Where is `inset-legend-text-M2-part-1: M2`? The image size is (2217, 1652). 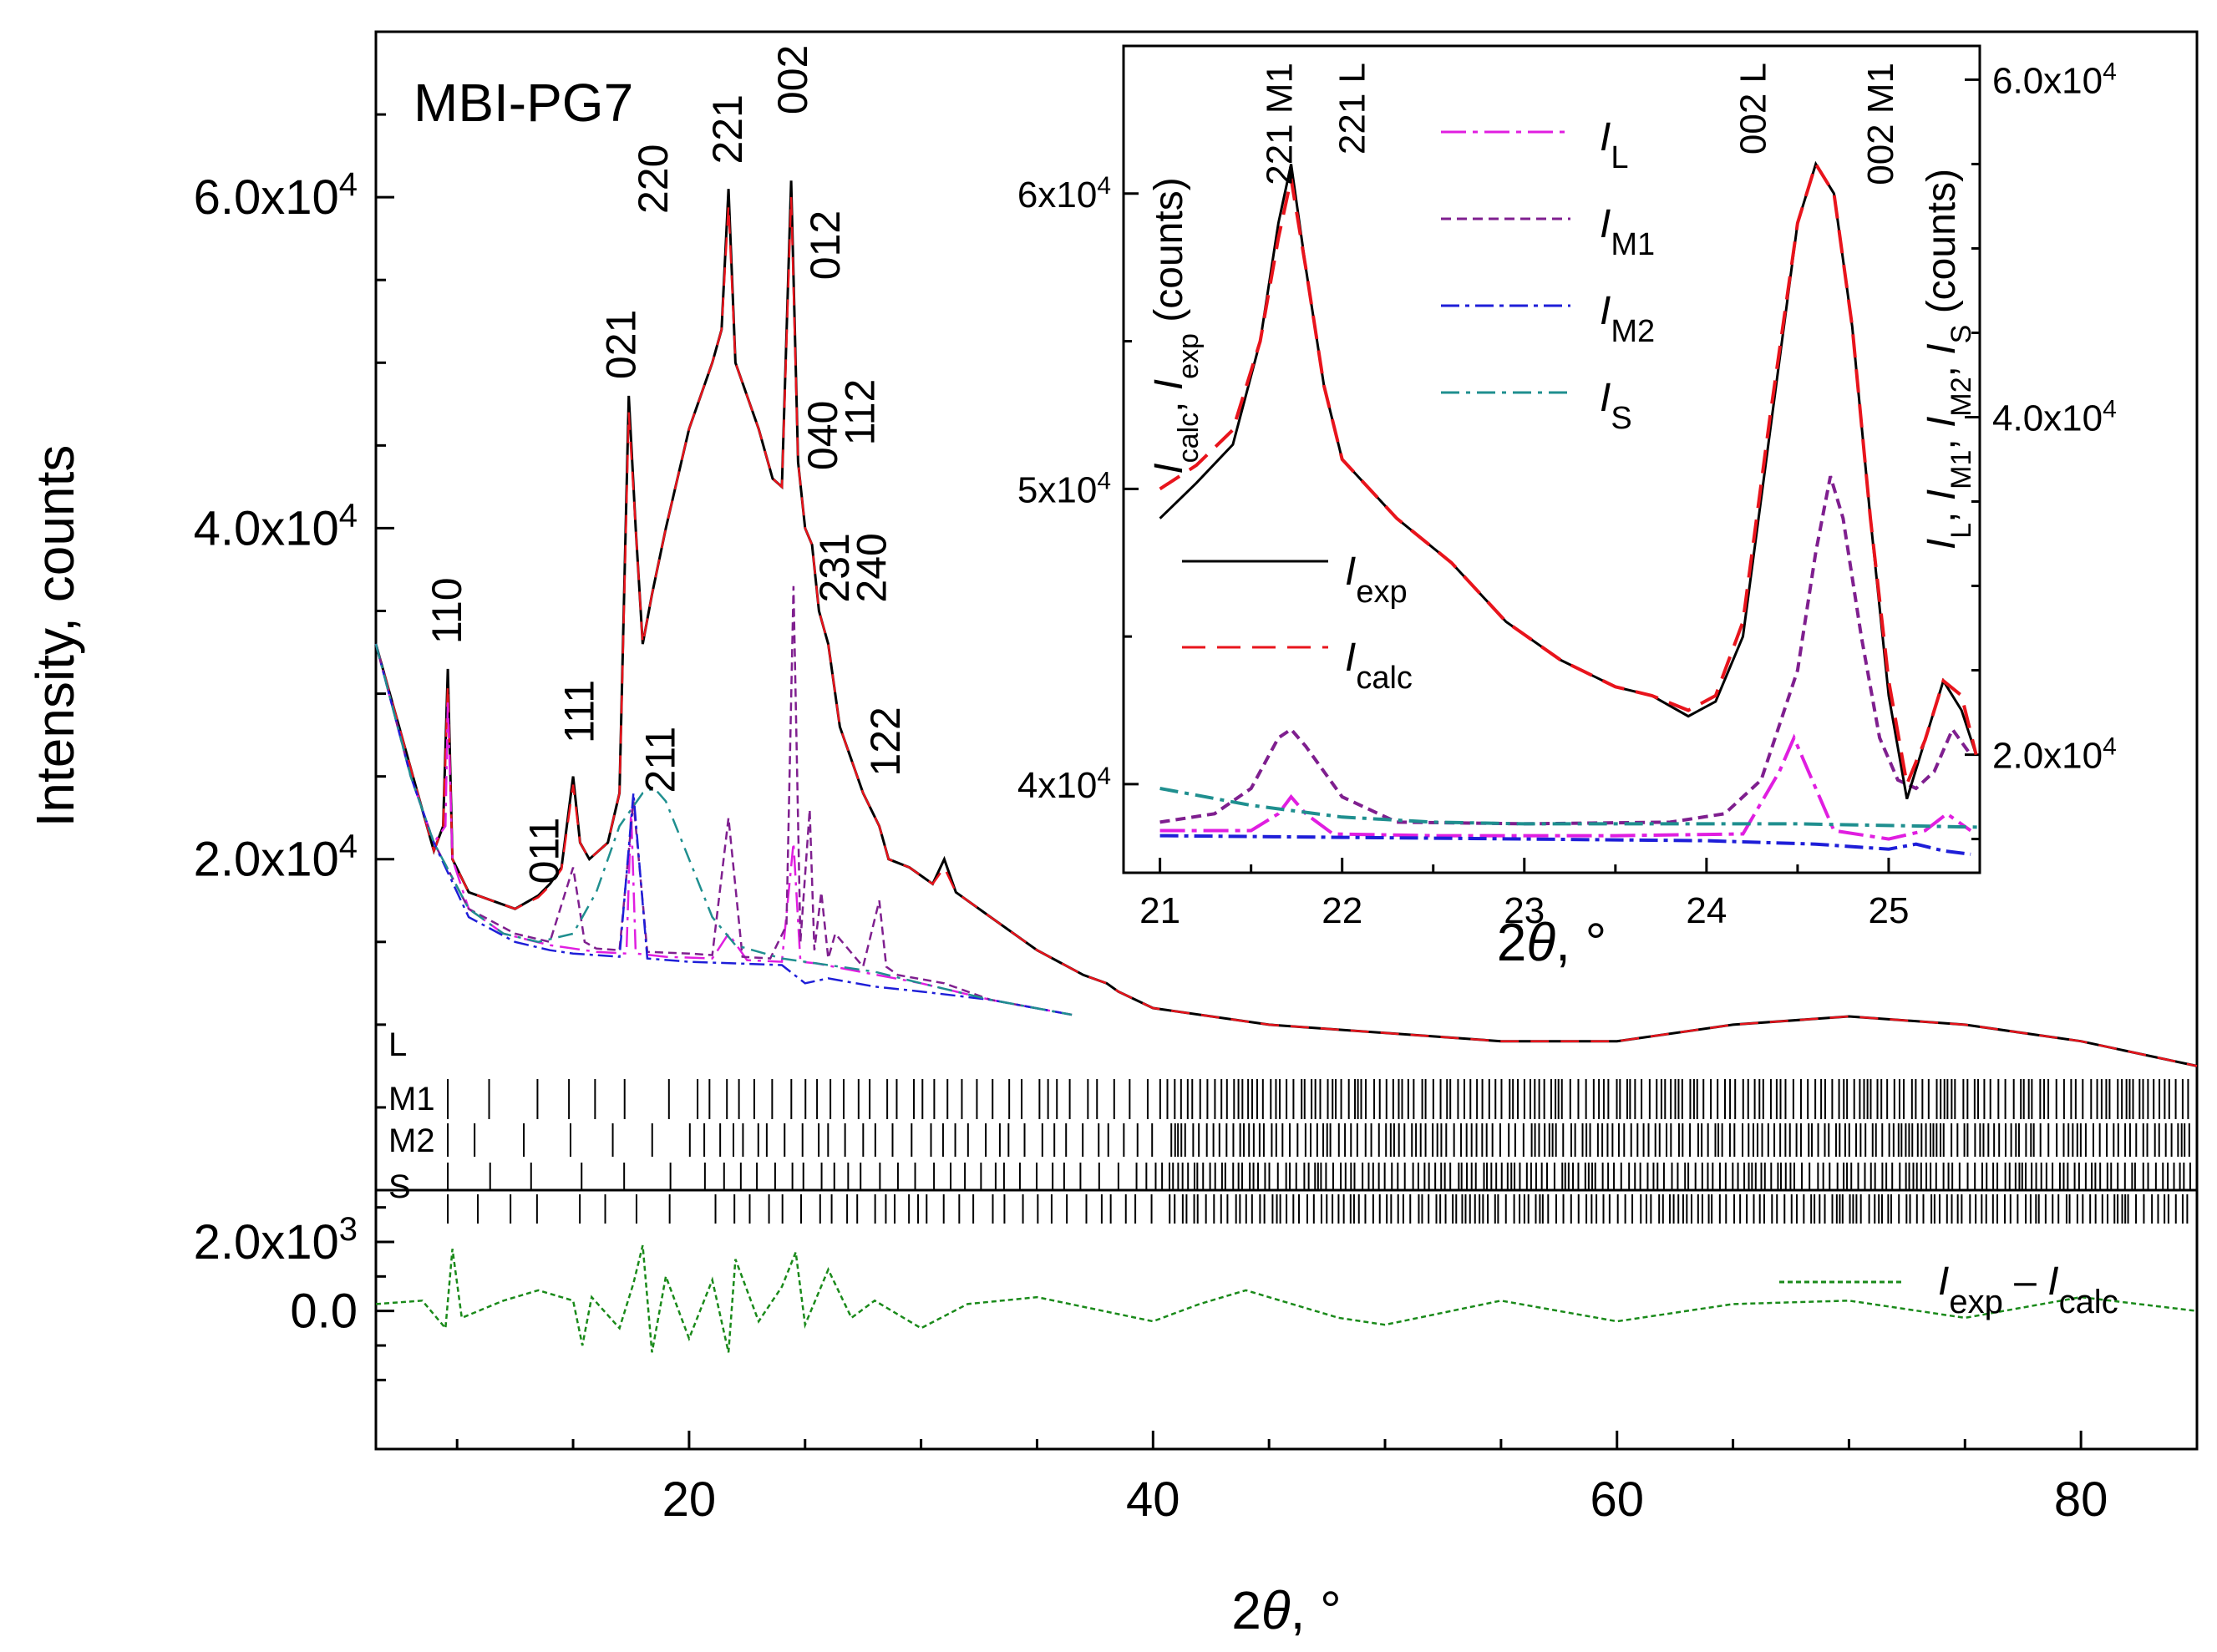 inset-legend-text-M2-part-1: M2 is located at coordinates (1633, 331).